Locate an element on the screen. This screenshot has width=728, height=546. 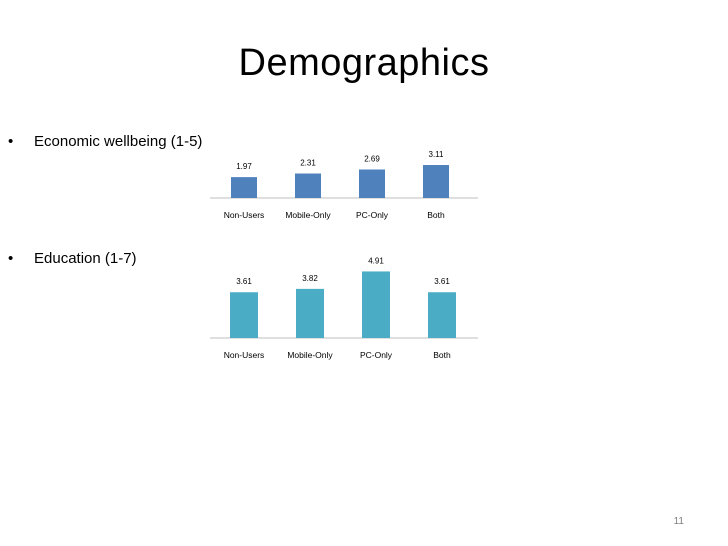
data-label: 2.31 is located at coordinates (308, 163).